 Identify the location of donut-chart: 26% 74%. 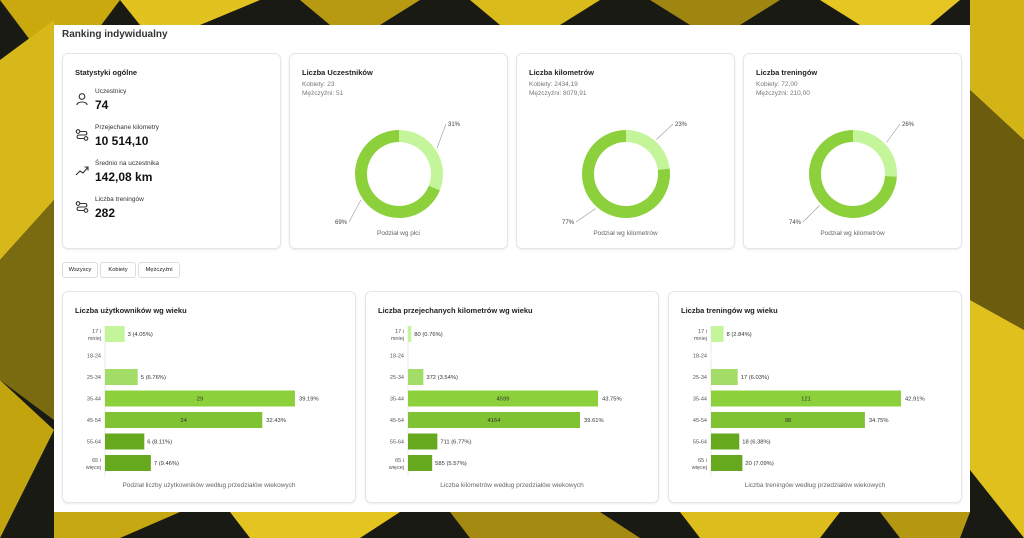
(852, 174).